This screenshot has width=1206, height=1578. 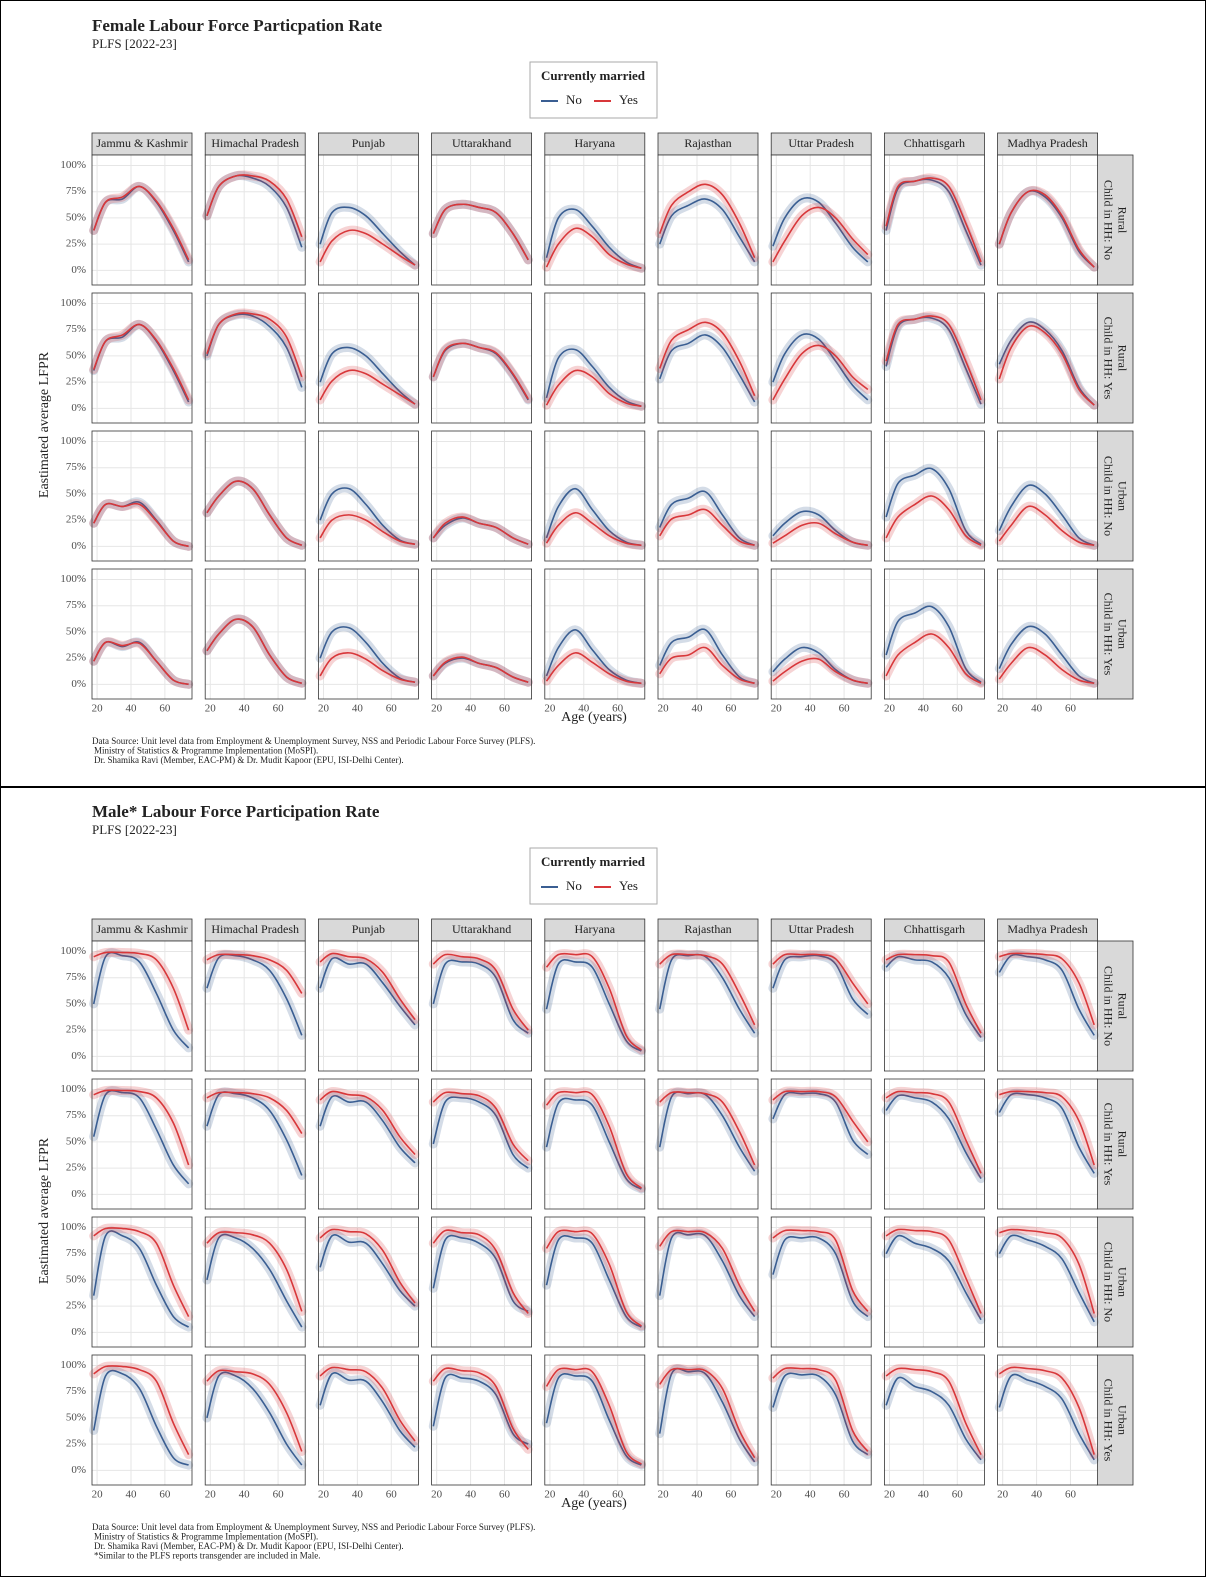 What do you see at coordinates (1122, 220) in the screenshot?
I see `row-strip-label: Rural` at bounding box center [1122, 220].